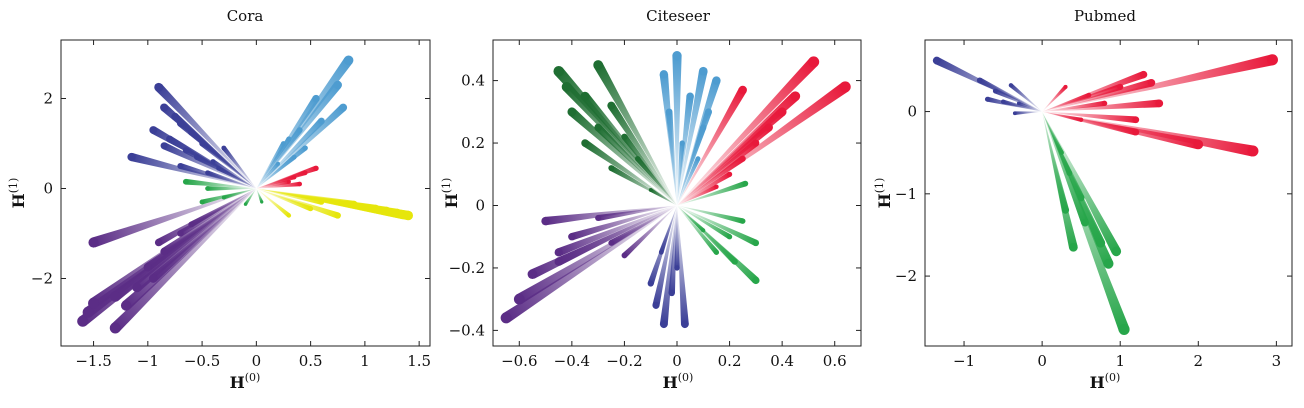 The width and height of the screenshot is (1304, 408). Describe the element at coordinates (906, 194) in the screenshot. I see `y-tick-label: −1` at that location.